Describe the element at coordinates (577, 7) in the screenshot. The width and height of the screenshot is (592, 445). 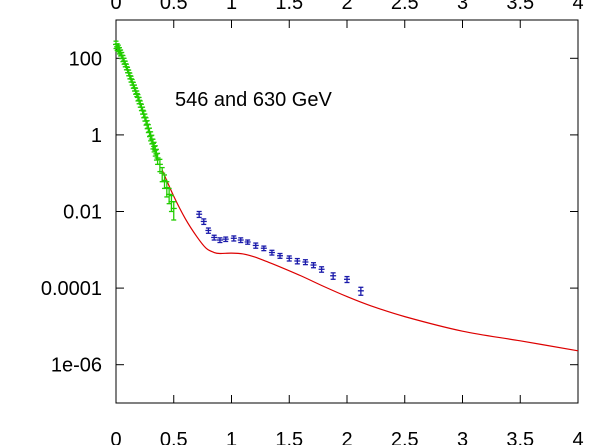
I see `x-tick-label-top: 4` at that location.